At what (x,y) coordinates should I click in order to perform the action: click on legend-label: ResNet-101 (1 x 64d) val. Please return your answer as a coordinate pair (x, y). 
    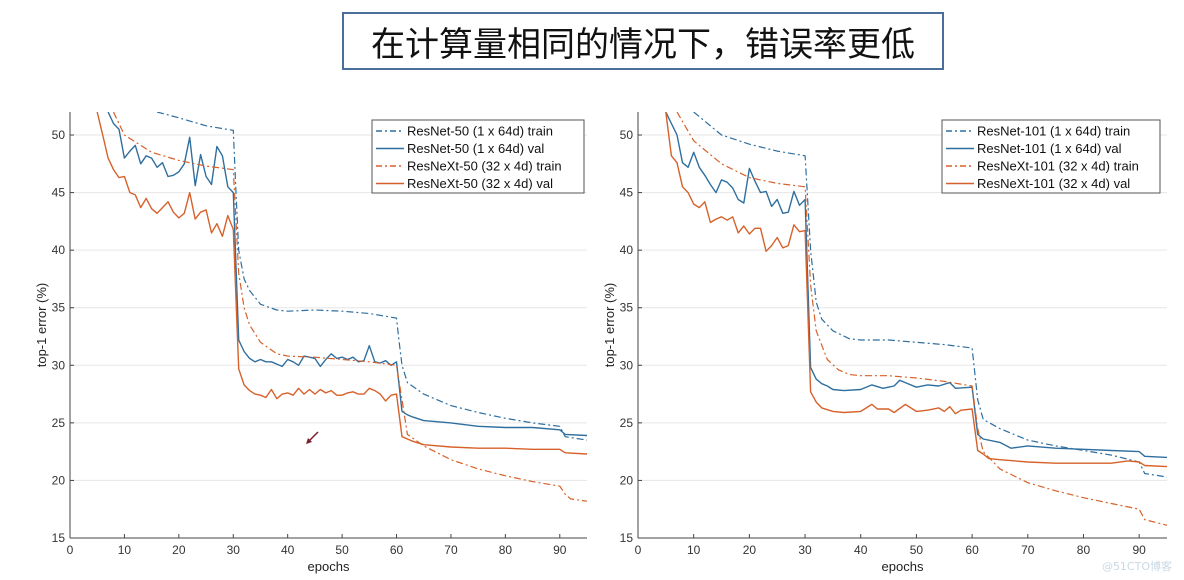
    Looking at the image, I should click on (1049, 148).